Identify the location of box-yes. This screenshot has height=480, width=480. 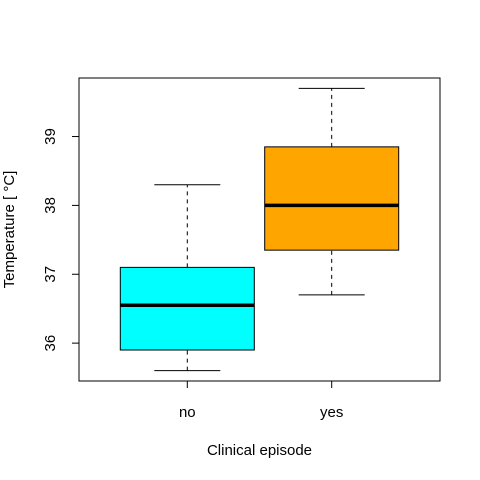
(332, 191).